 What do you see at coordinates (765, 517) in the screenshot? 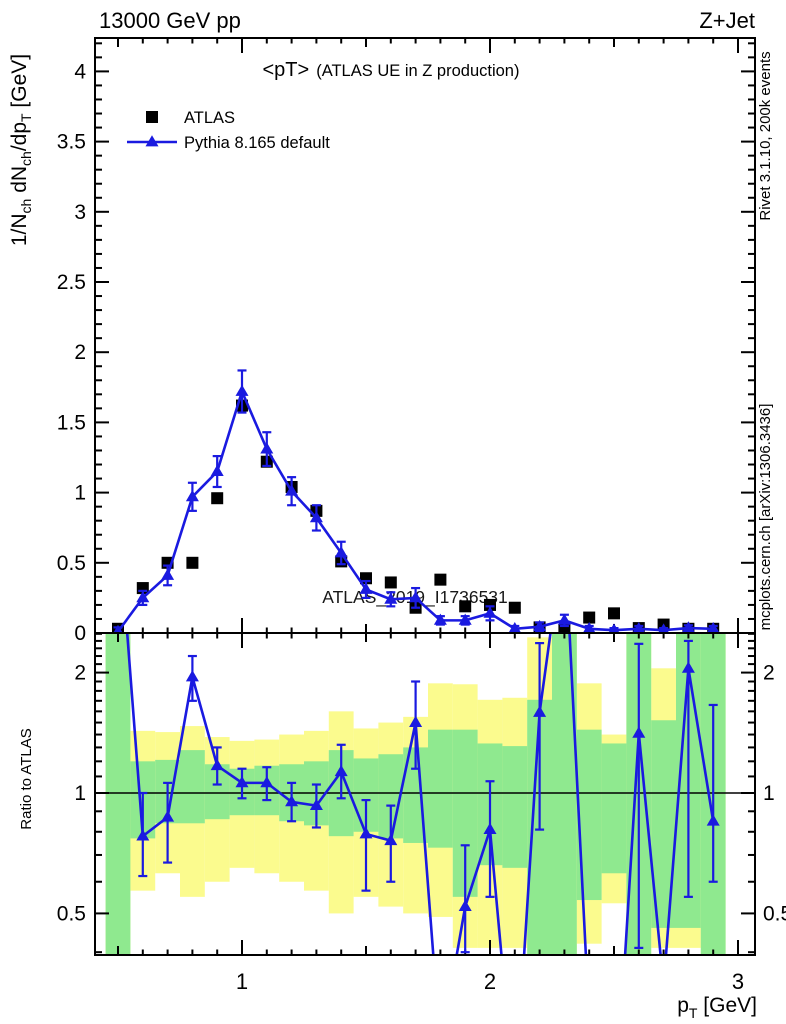
I see `mcplots-reference-note: mcplots.cern.ch [arXiv:1306.3436]` at bounding box center [765, 517].